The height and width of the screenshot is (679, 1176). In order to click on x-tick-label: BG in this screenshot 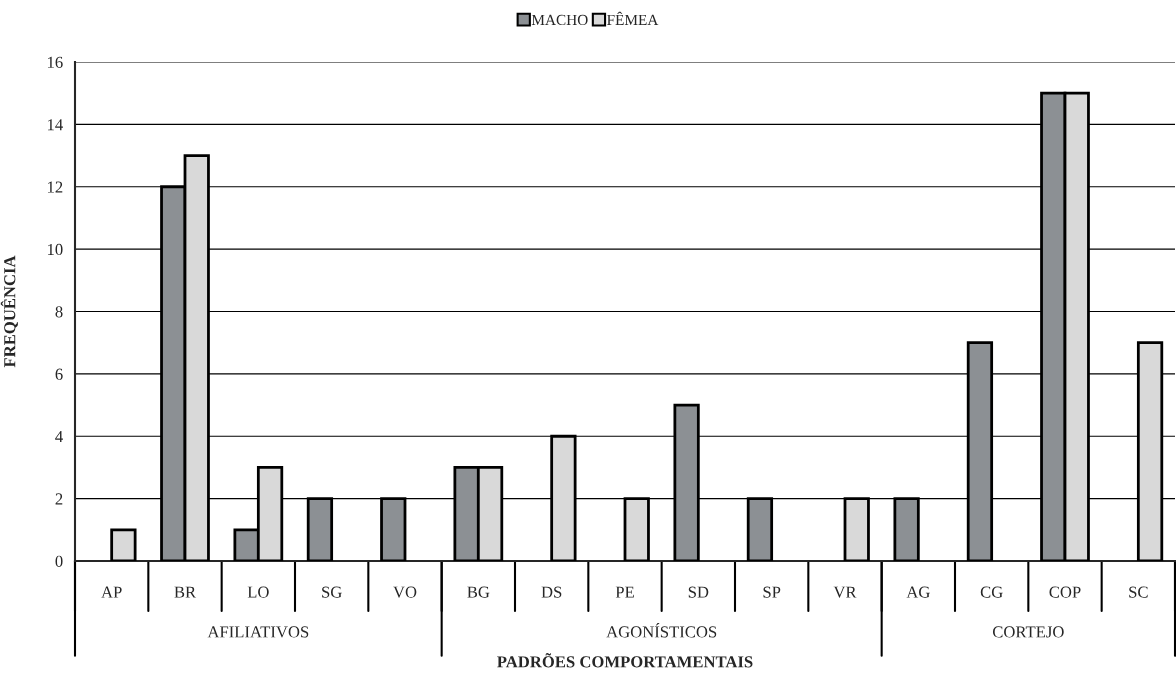, I will do `click(478, 592)`.